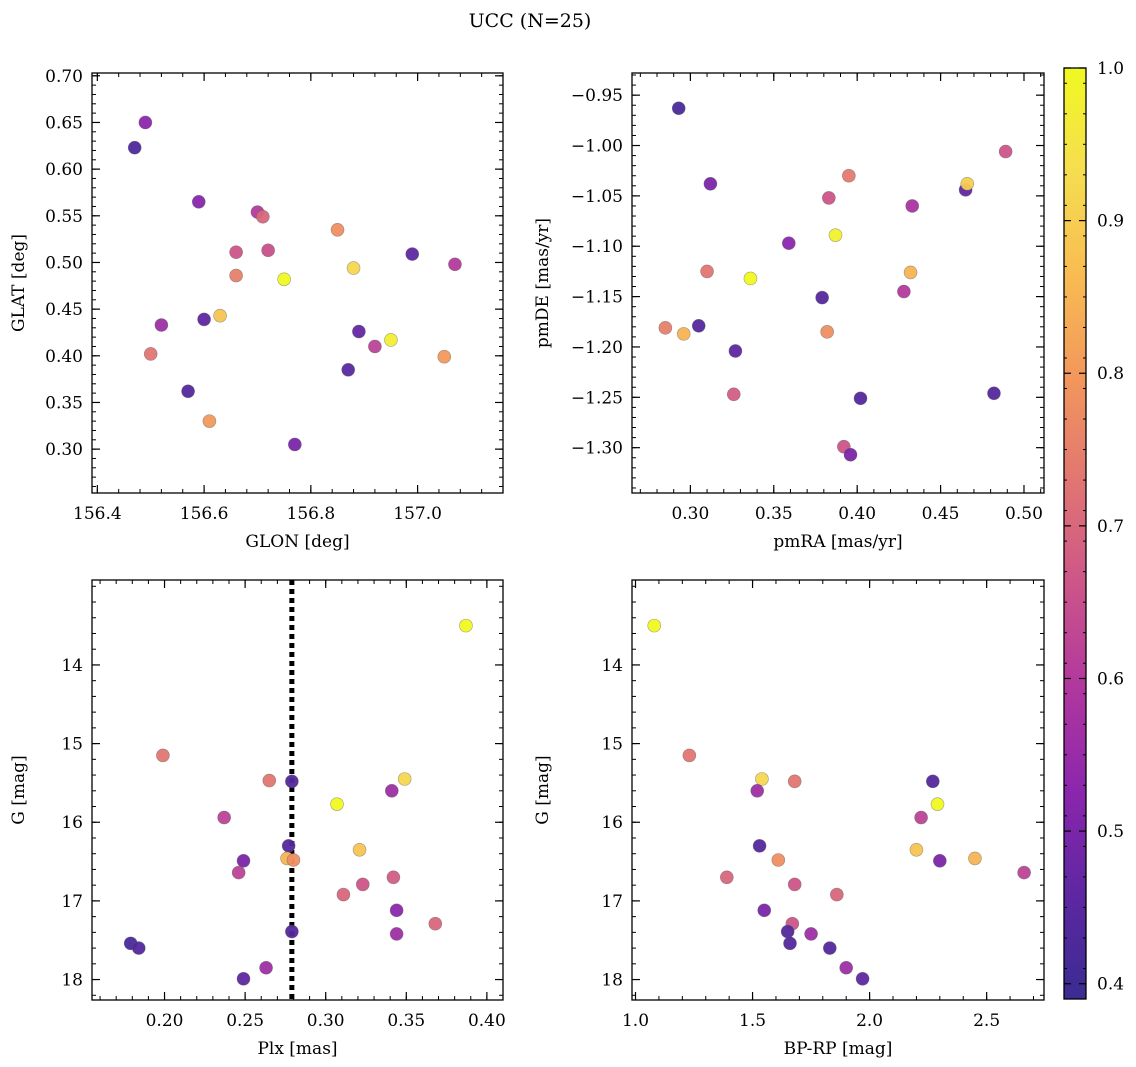 The height and width of the screenshot is (1067, 1136). I want to click on colorbar: 0.4 0.5 0.6 0.7 0.8 0.9 1.0, so click(1093, 529).